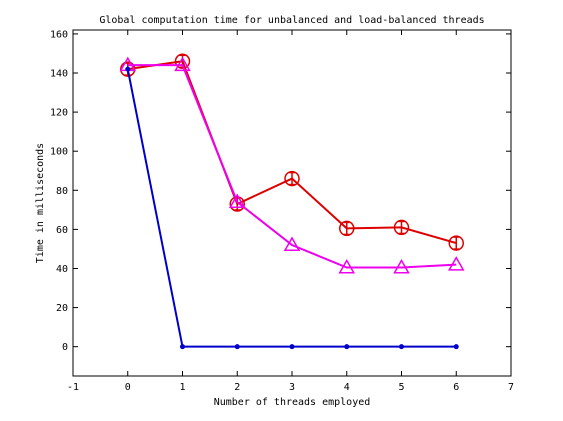 Image resolution: width=563 pixels, height=421 pixels. What do you see at coordinates (59, 152) in the screenshot?
I see `y-tick-label: 100` at bounding box center [59, 152].